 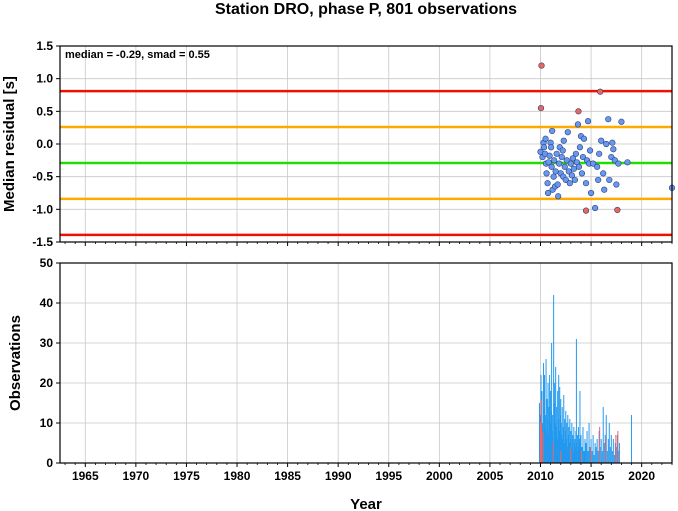 I want to click on top-y-tick-label: -1.0, so click(x=42, y=209).